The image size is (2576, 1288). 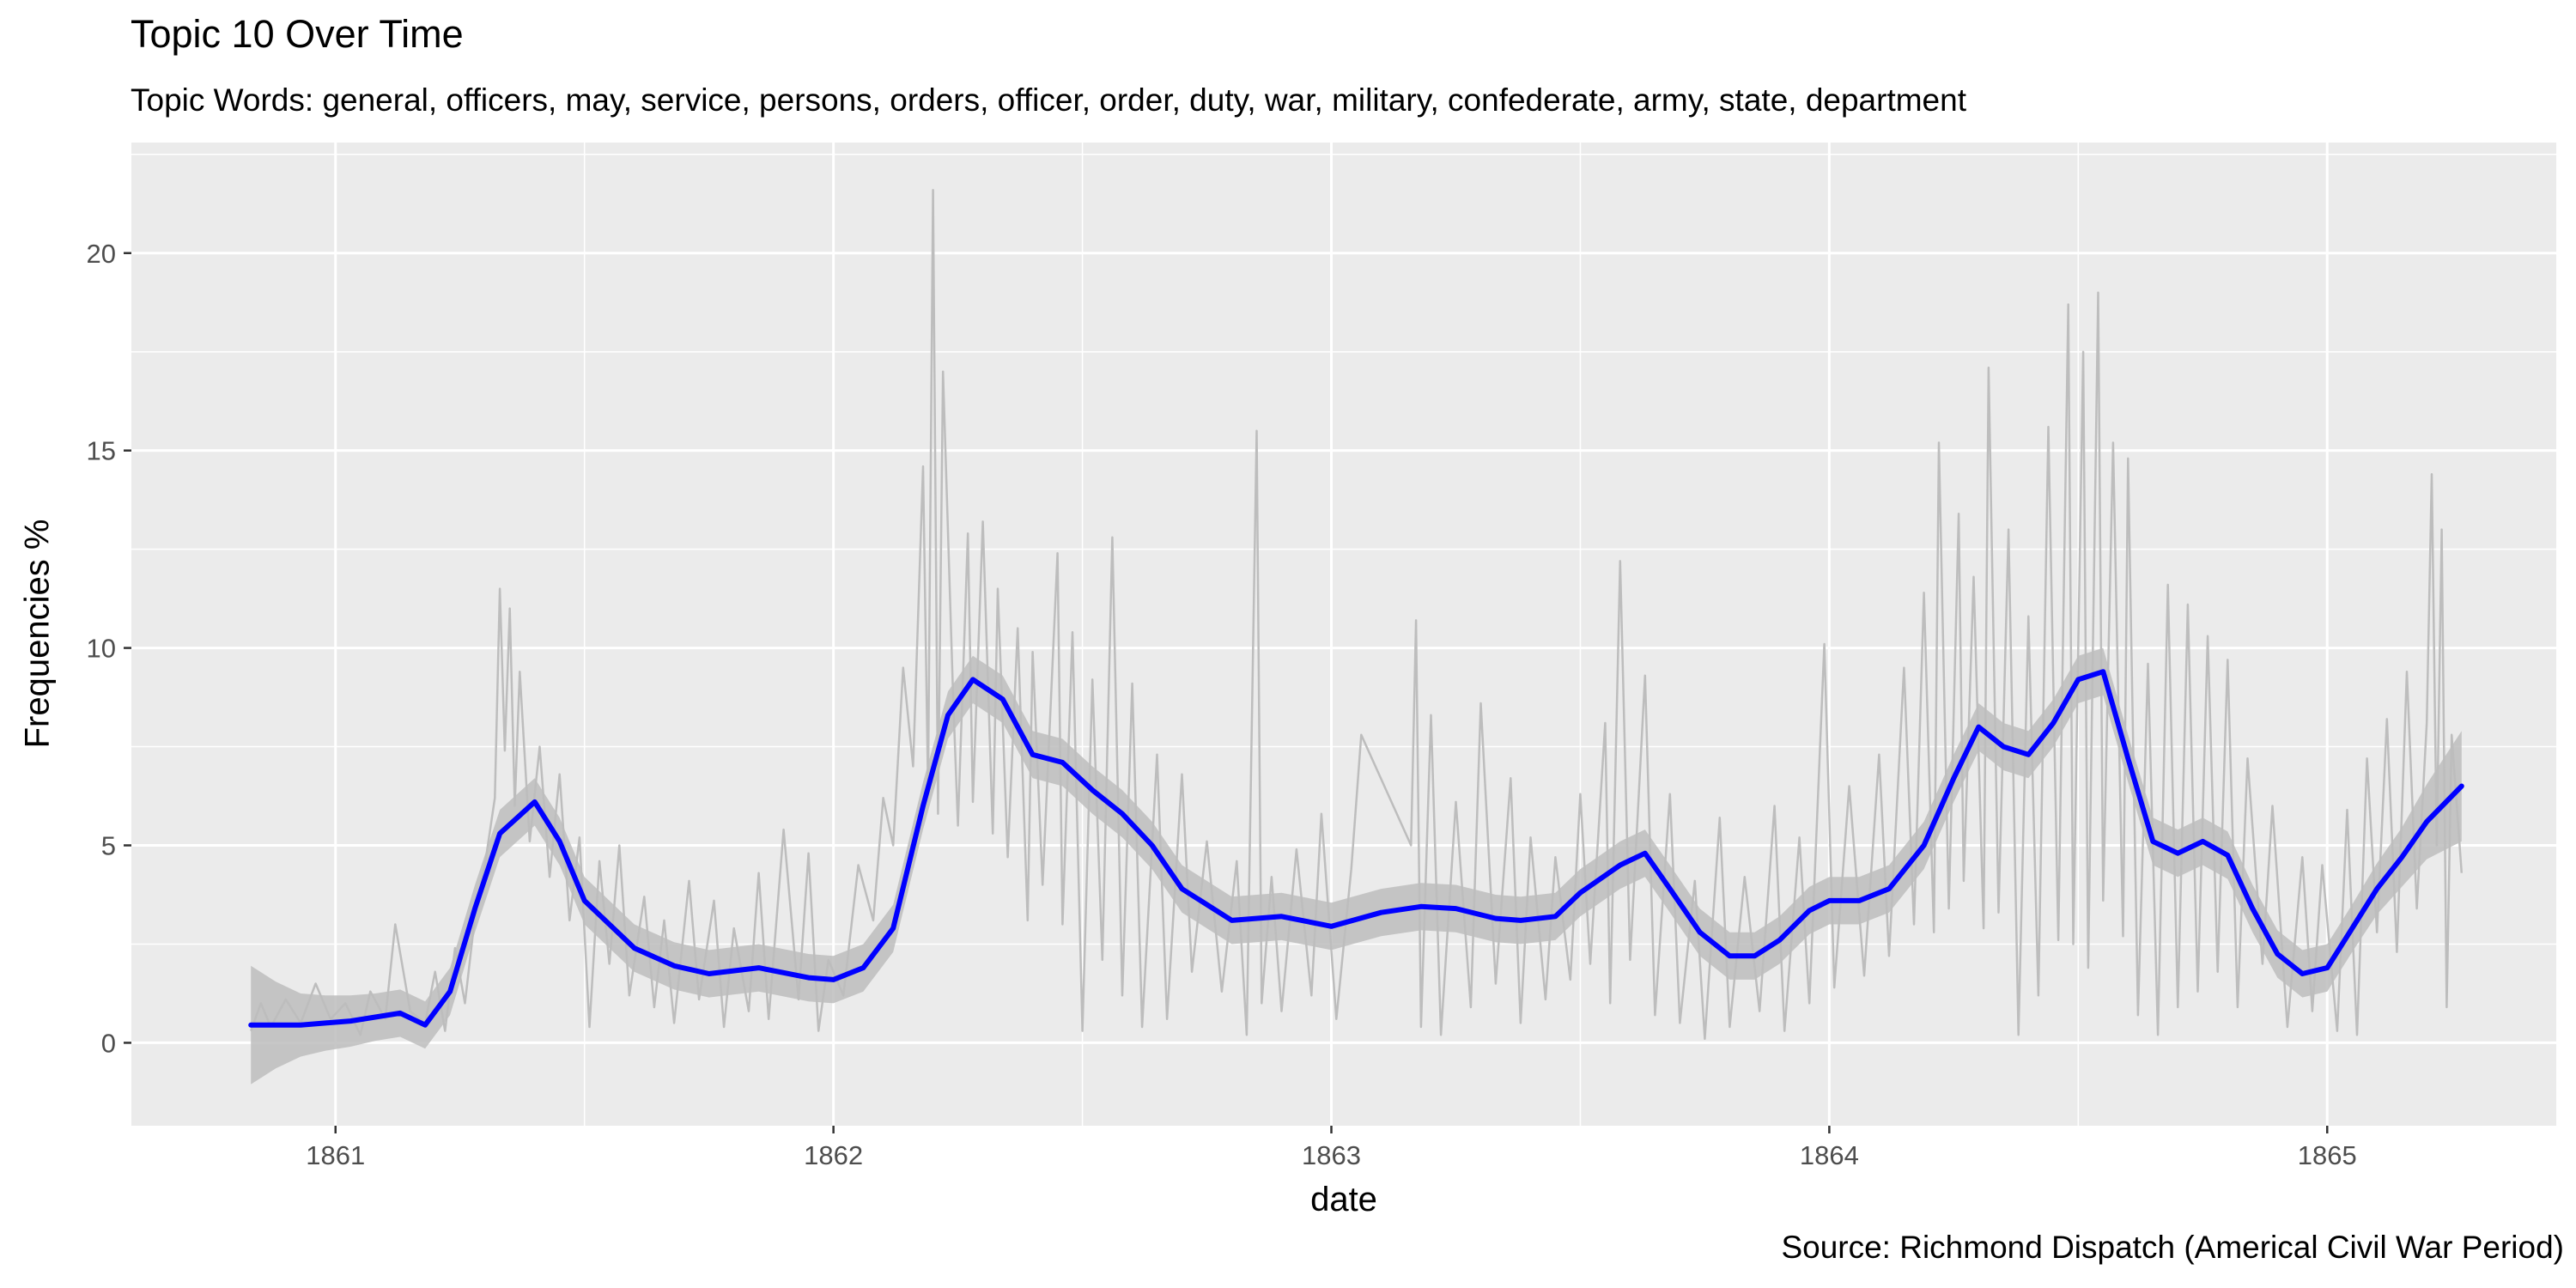 I want to click on y-tick-label: 5, so click(x=109, y=846).